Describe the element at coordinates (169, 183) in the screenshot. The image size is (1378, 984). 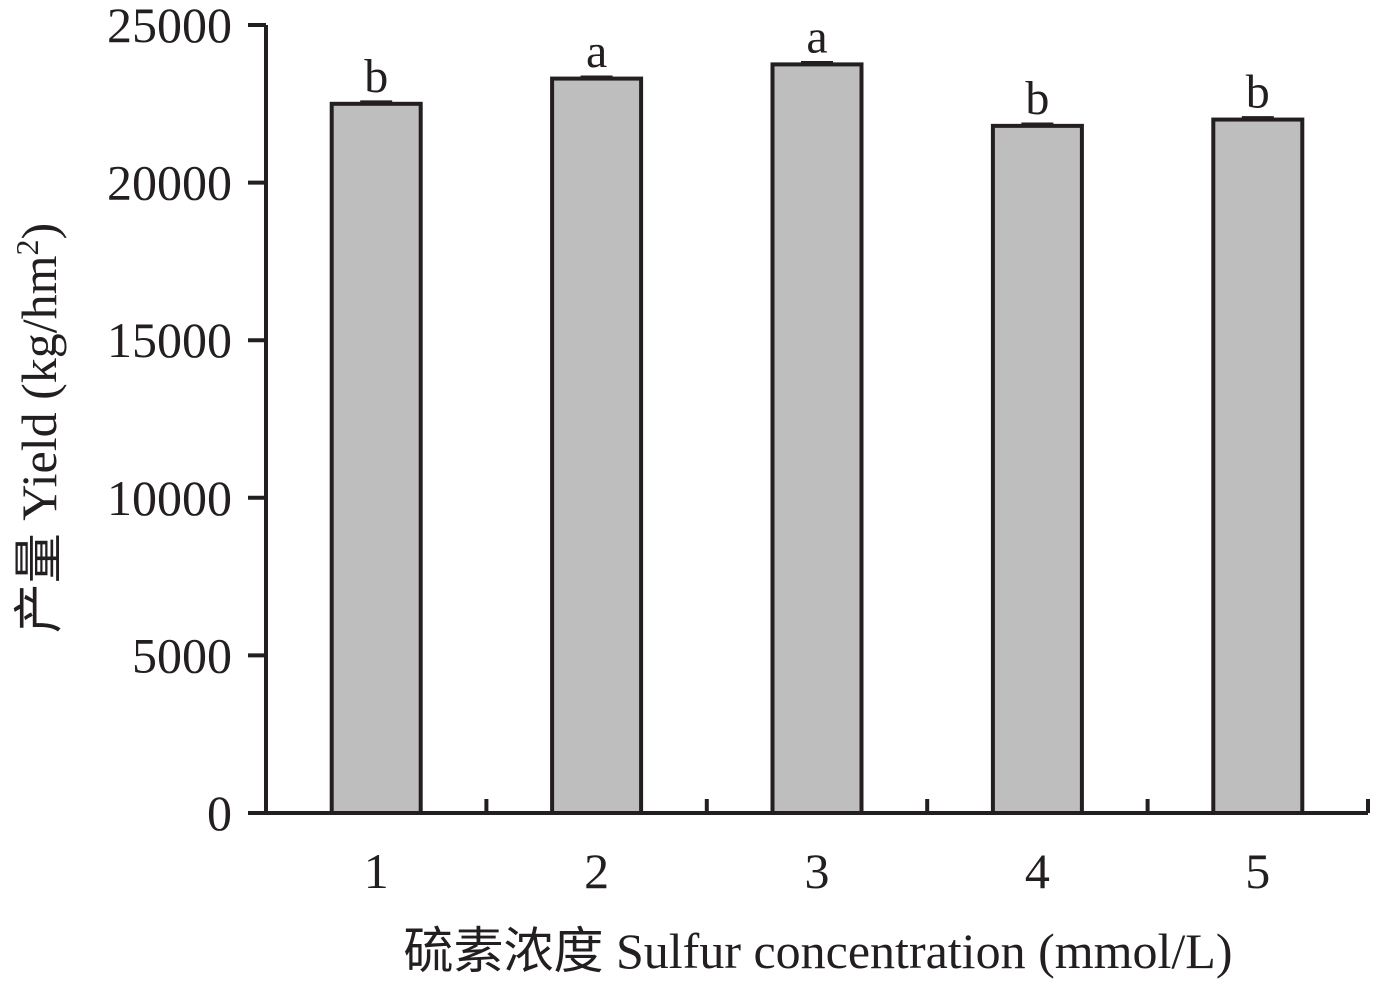
I see `y-tick-label-20000: 20000` at that location.